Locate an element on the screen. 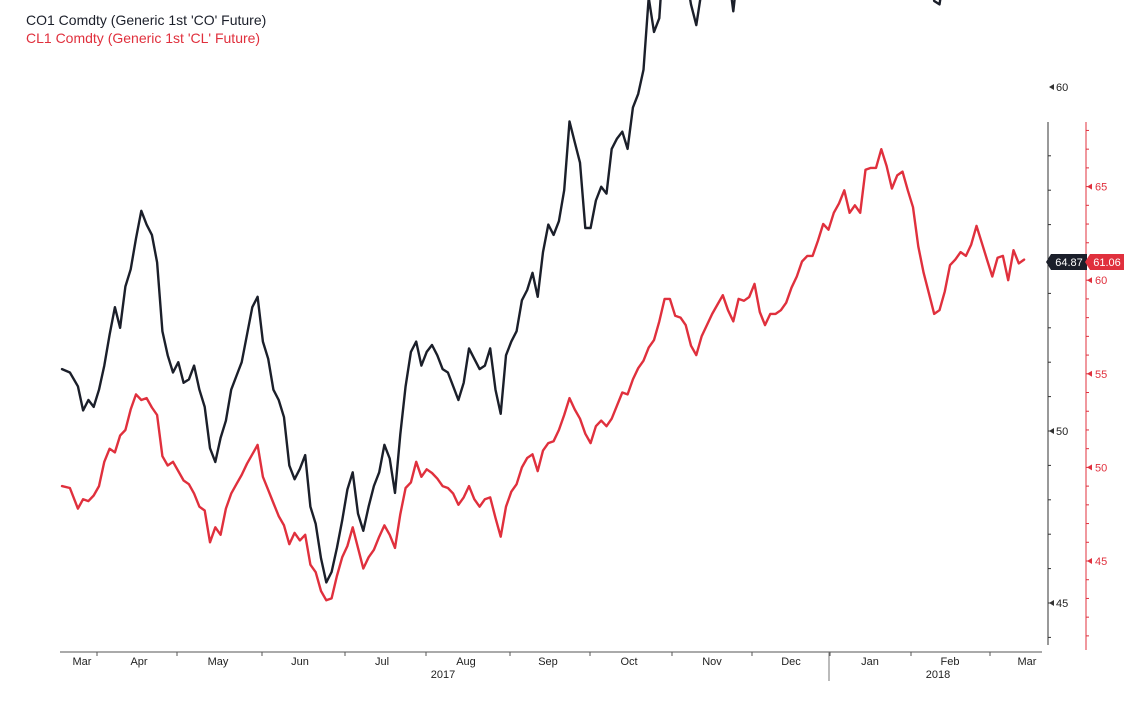  legend-entry-cl1: CL1 Comdty (Generic 1st 'CL' Future) is located at coordinates (143, 38).